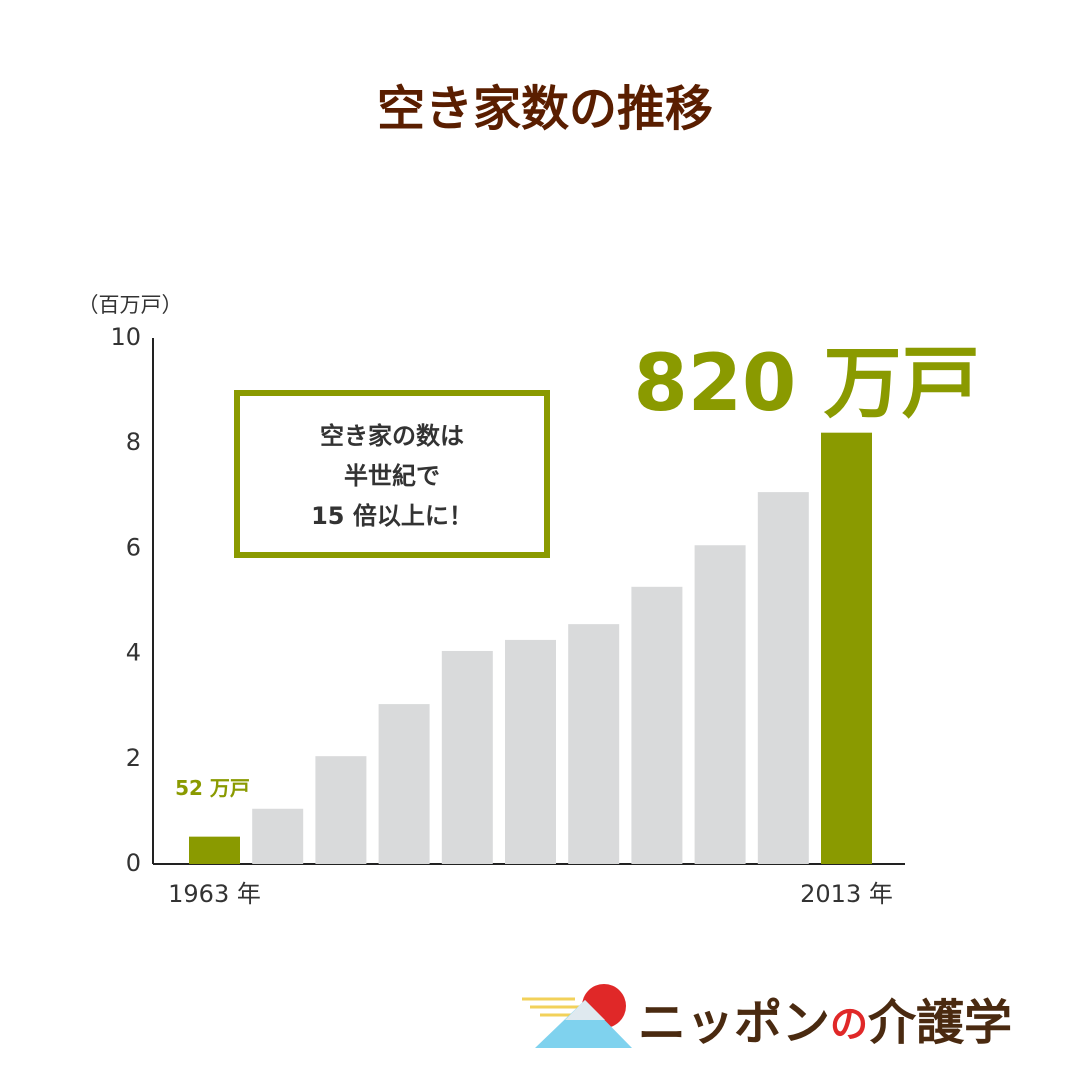 The image size is (1090, 1090). I want to click on chart-title: 空き家数の推移, so click(545, 109).